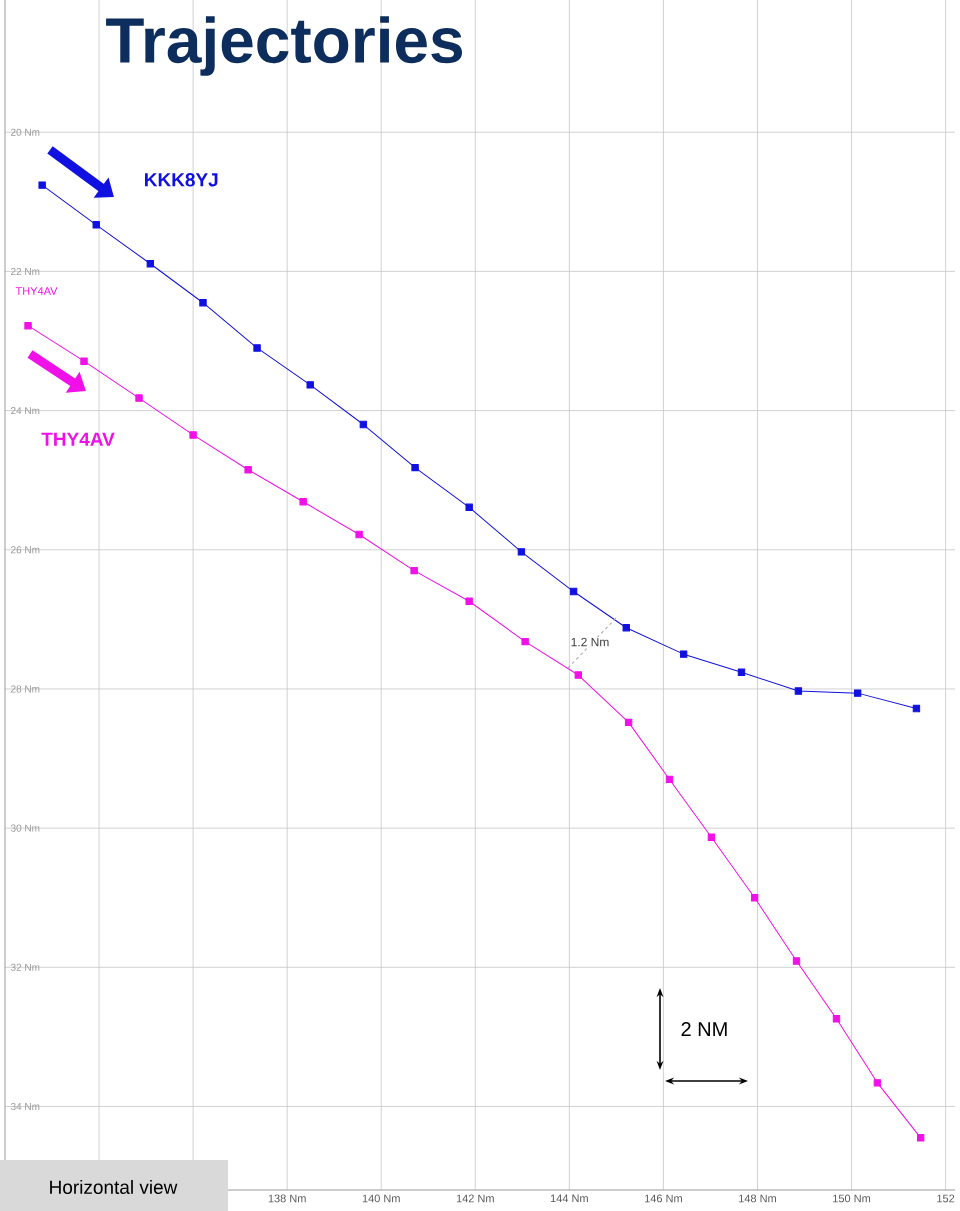 Image resolution: width=960 pixels, height=1211 pixels. Describe the element at coordinates (25, 967) in the screenshot. I see `y-tick-label: 32 Nm` at that location.